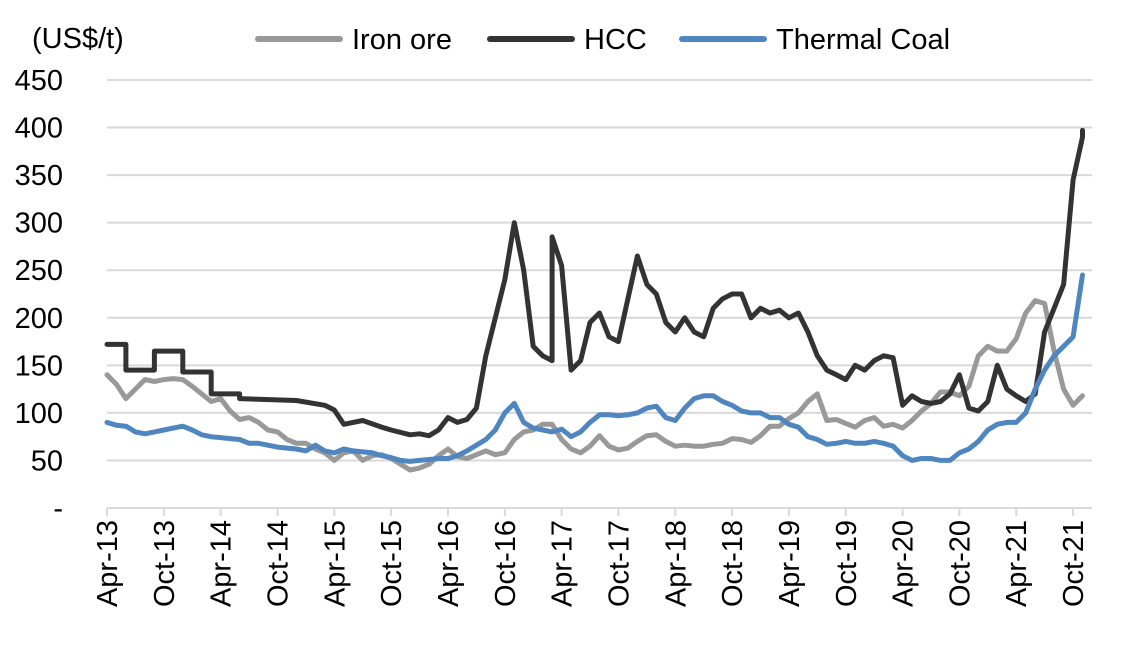 Image resolution: width=1124 pixels, height=651 pixels. I want to click on y-tick-label: 100, so click(39, 414).